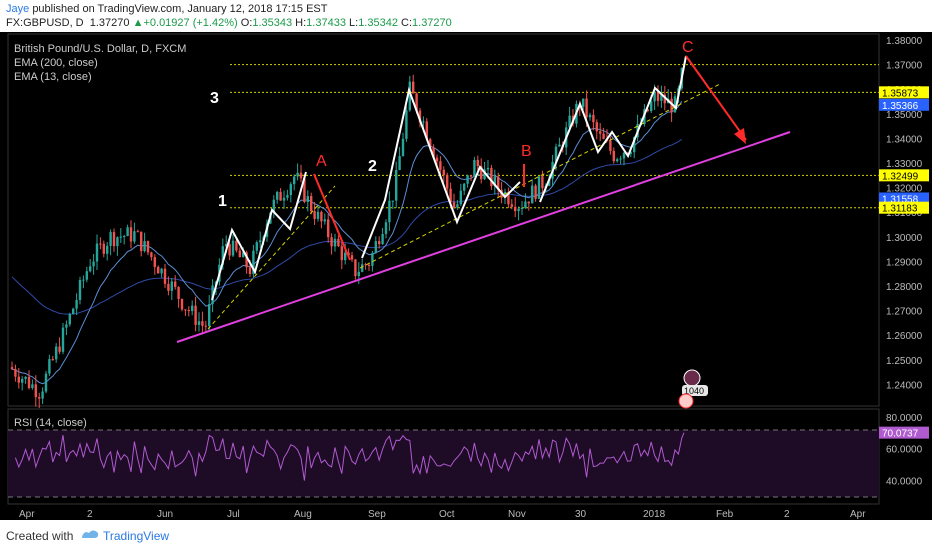  I want to click on tradingview-logo-icon, so click(90, 534).